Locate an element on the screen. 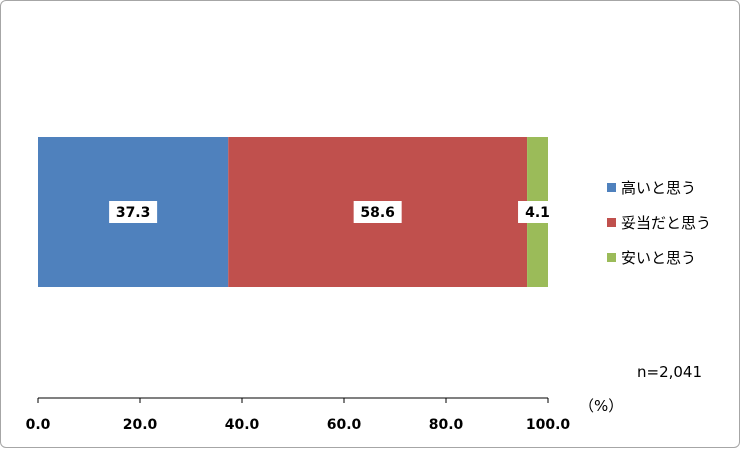 The height and width of the screenshot is (449, 740). data-label-series-3: 4.1 is located at coordinates (537, 213).